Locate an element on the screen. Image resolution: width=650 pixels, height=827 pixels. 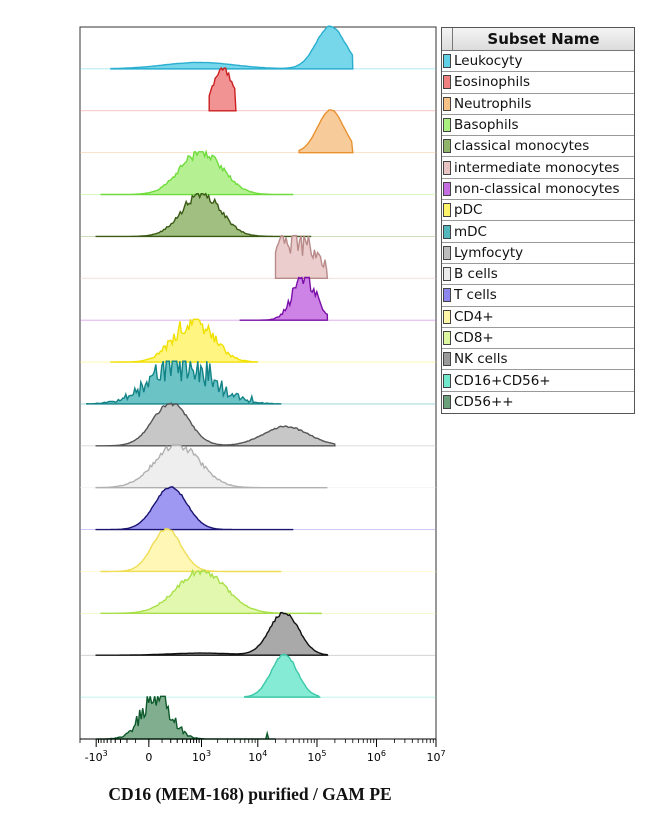
histogram-pdc is located at coordinates (258, 340).